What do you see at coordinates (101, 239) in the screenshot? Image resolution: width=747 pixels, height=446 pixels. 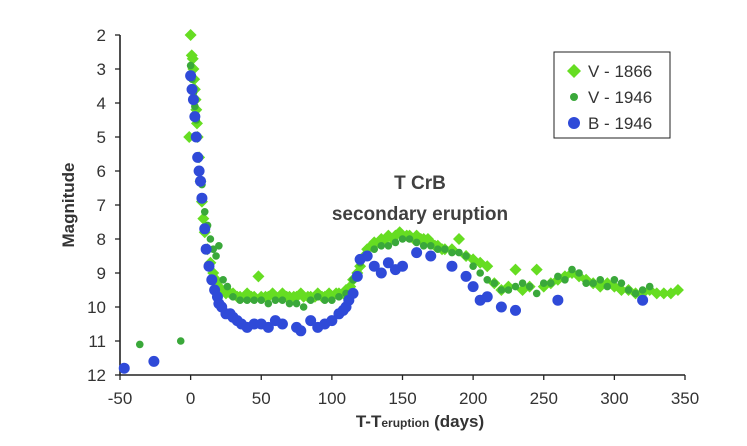 I see `y-tick-label: 8` at bounding box center [101, 239].